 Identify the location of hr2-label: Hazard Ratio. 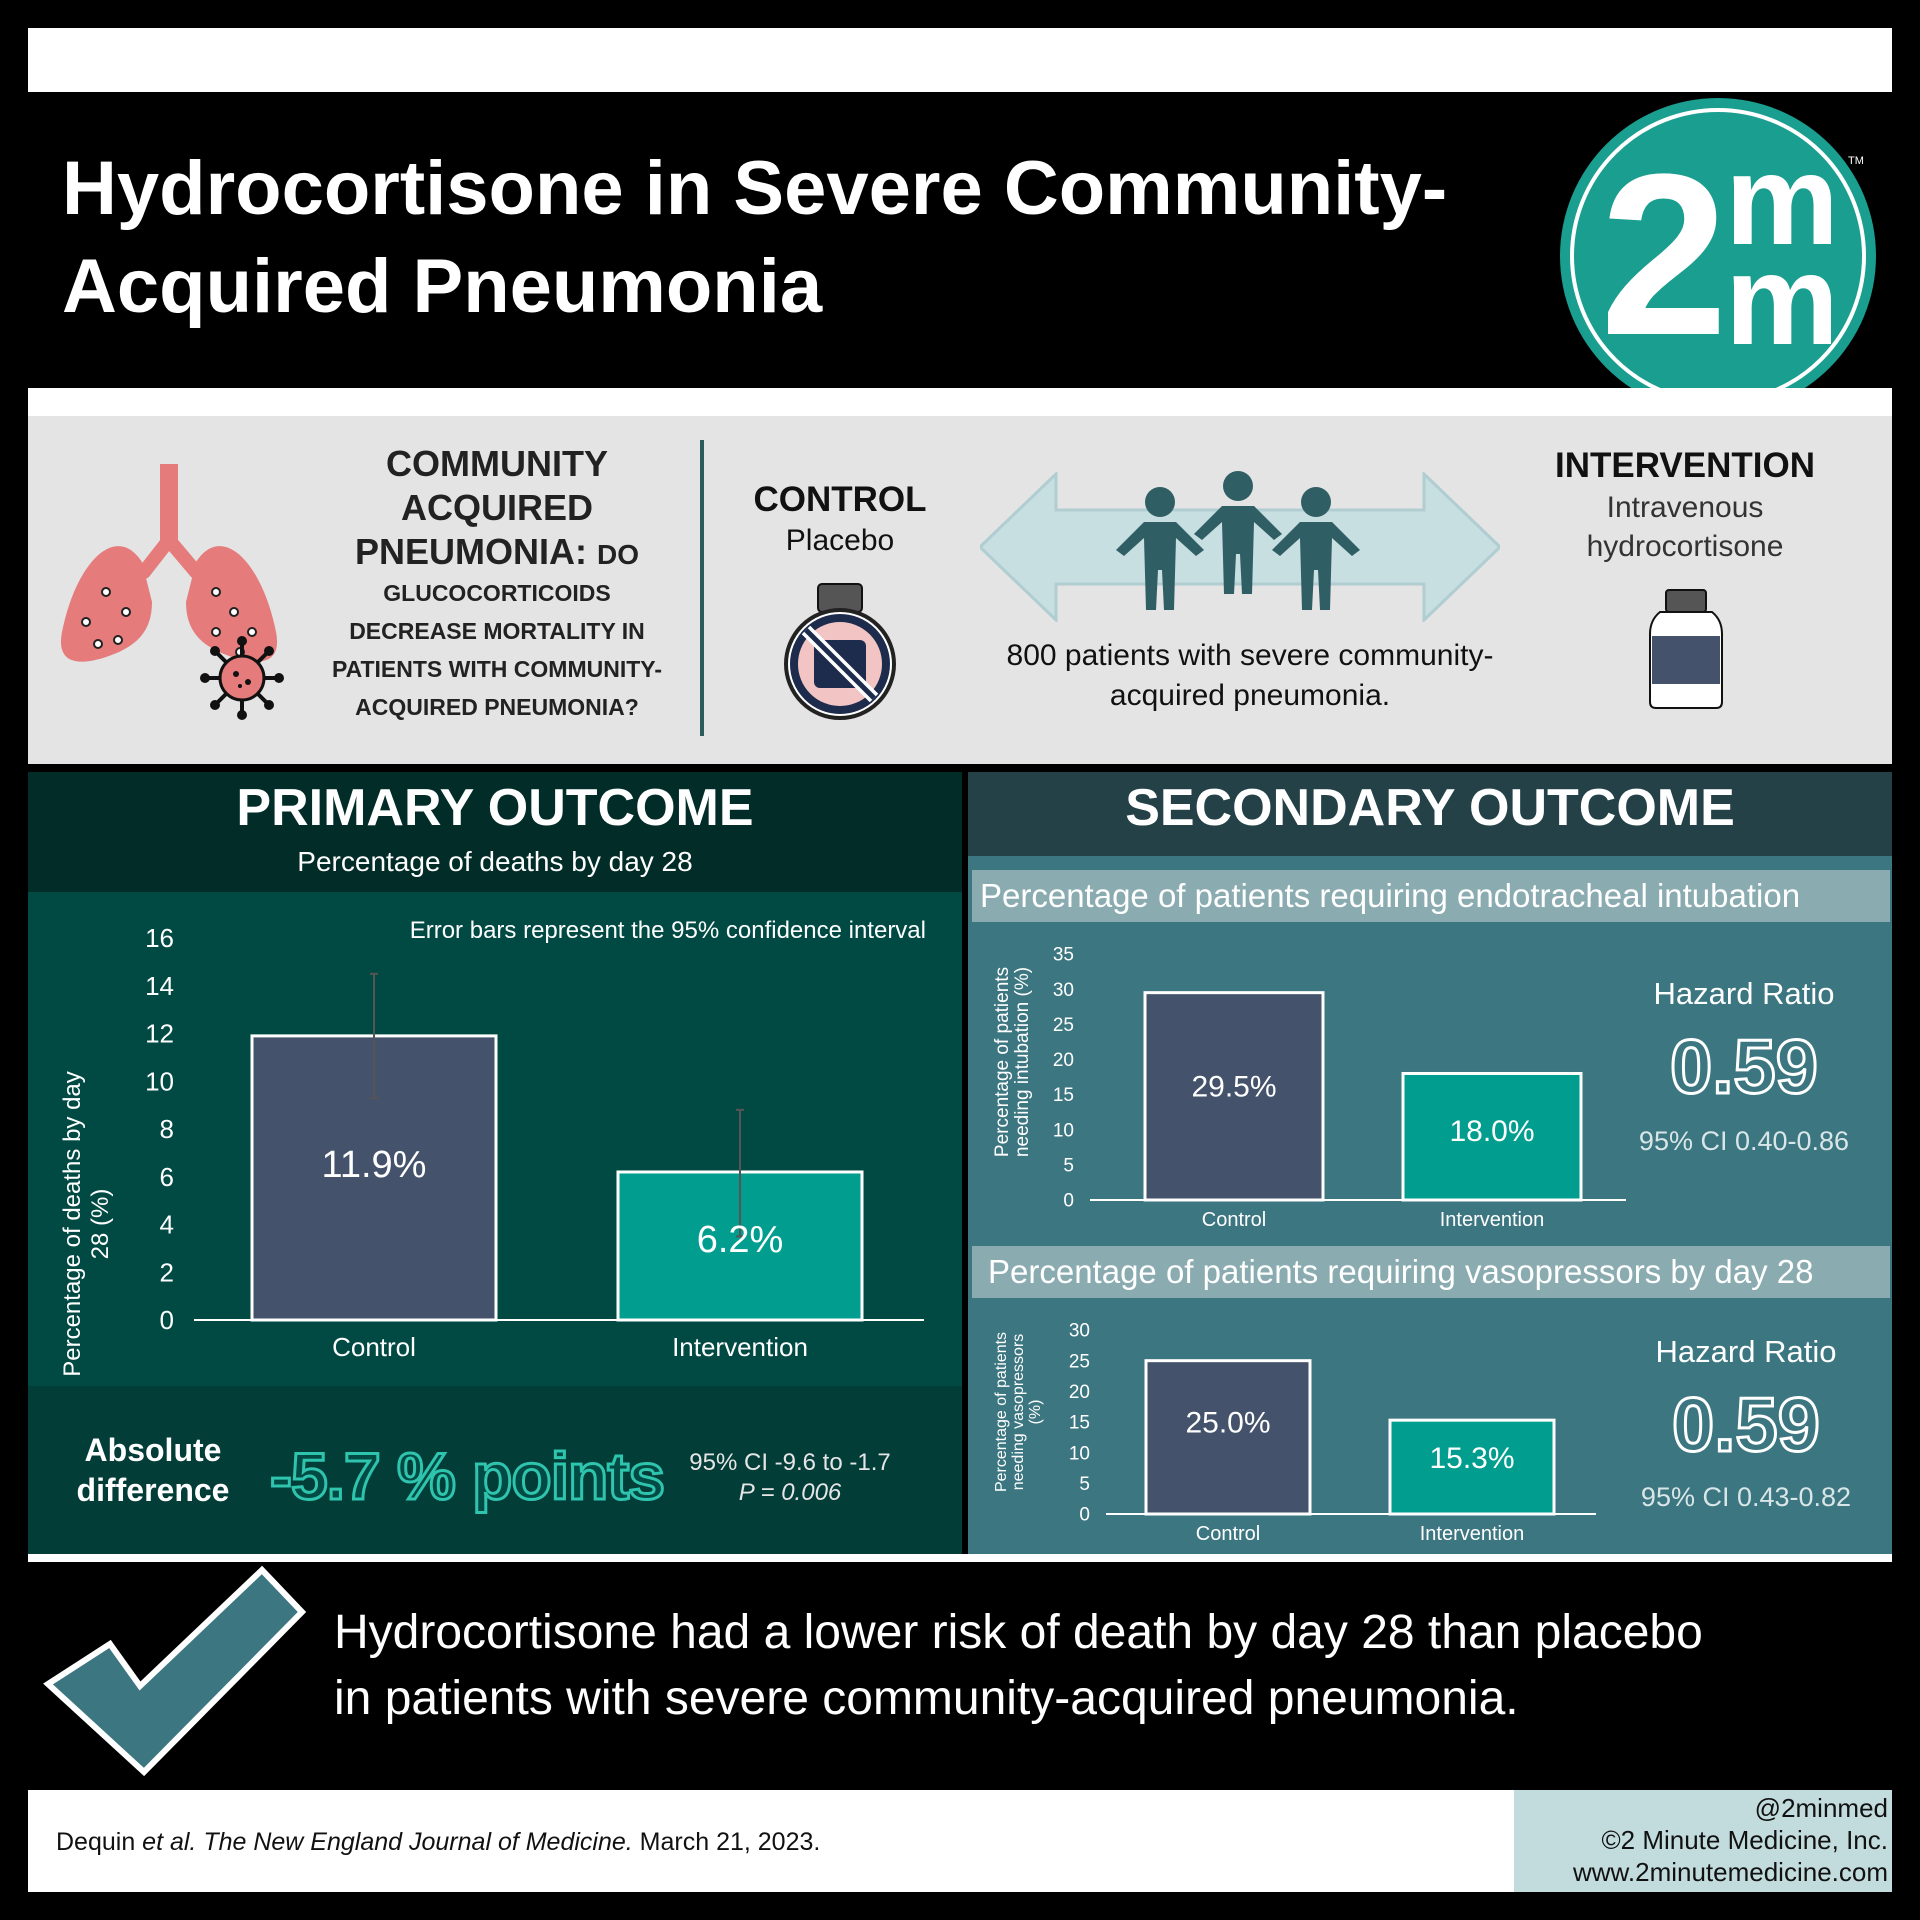
(1746, 1351).